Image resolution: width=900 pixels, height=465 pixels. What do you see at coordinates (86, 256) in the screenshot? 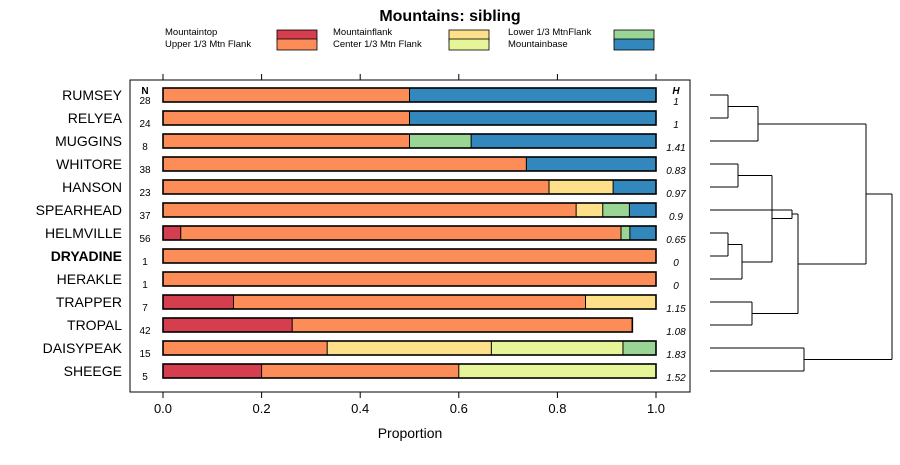
I see `row-label: DRYADINE` at bounding box center [86, 256].